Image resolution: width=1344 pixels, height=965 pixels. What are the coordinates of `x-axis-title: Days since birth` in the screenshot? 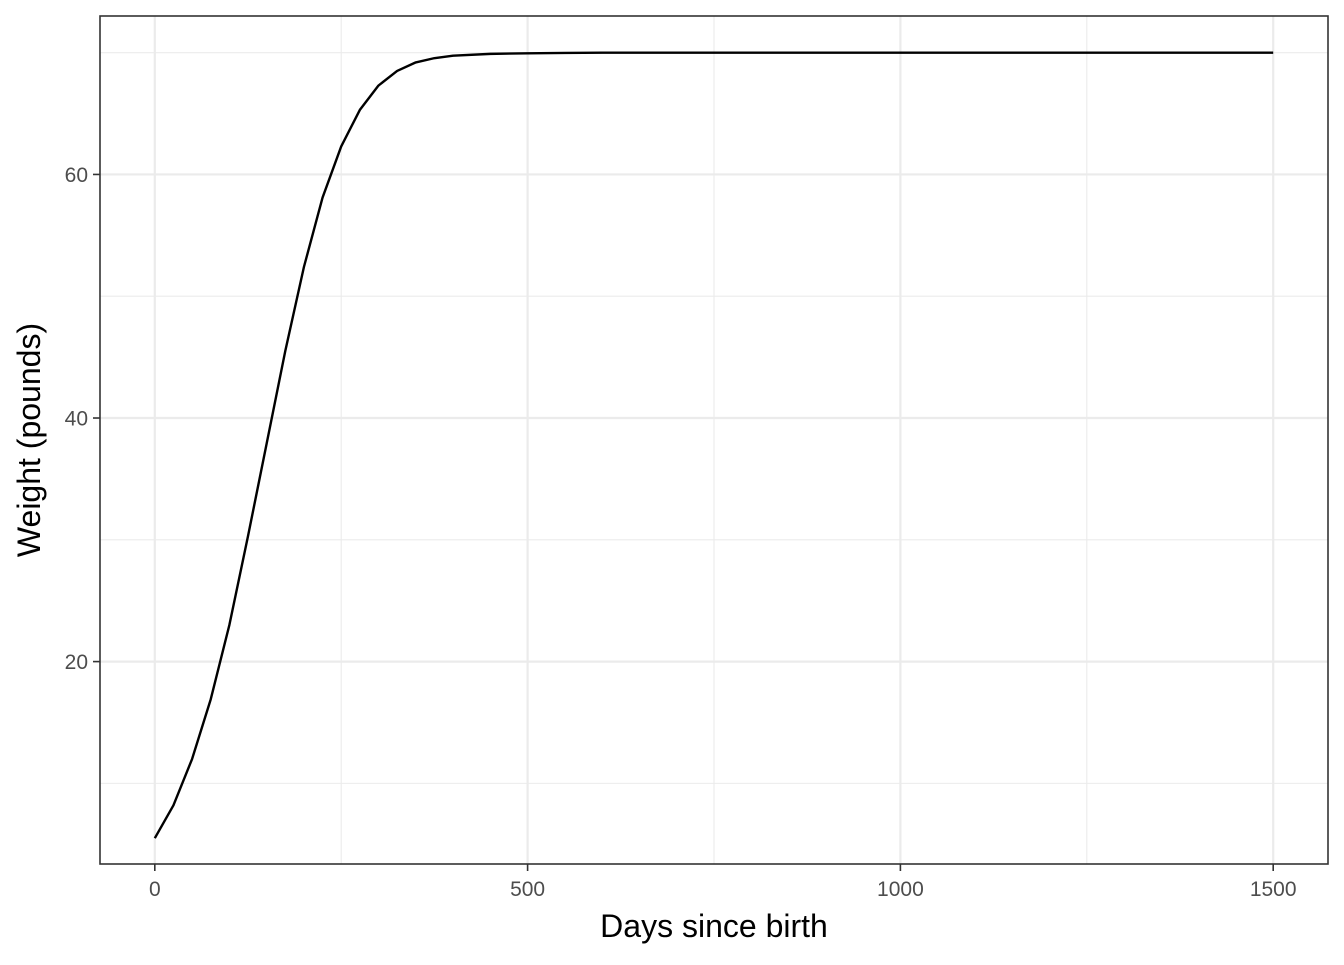 It's located at (714, 926).